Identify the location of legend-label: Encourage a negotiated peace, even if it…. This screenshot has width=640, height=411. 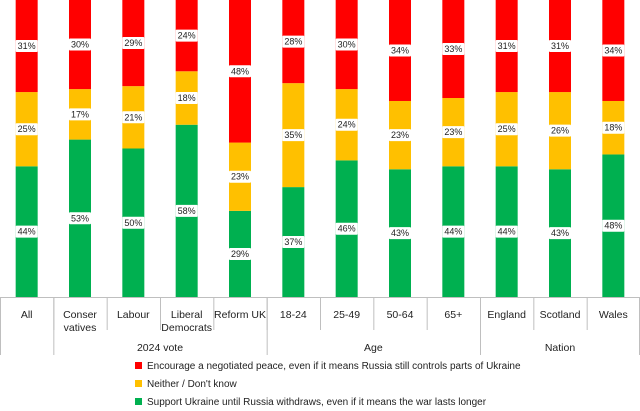
(334, 366).